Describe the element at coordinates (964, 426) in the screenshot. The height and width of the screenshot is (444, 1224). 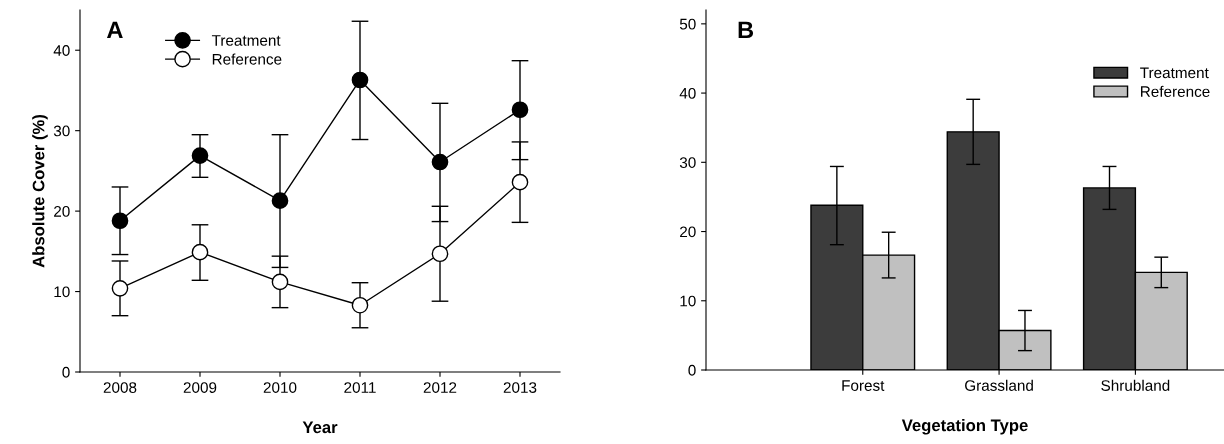
I see `x-axis-title: Vegetation Type` at that location.